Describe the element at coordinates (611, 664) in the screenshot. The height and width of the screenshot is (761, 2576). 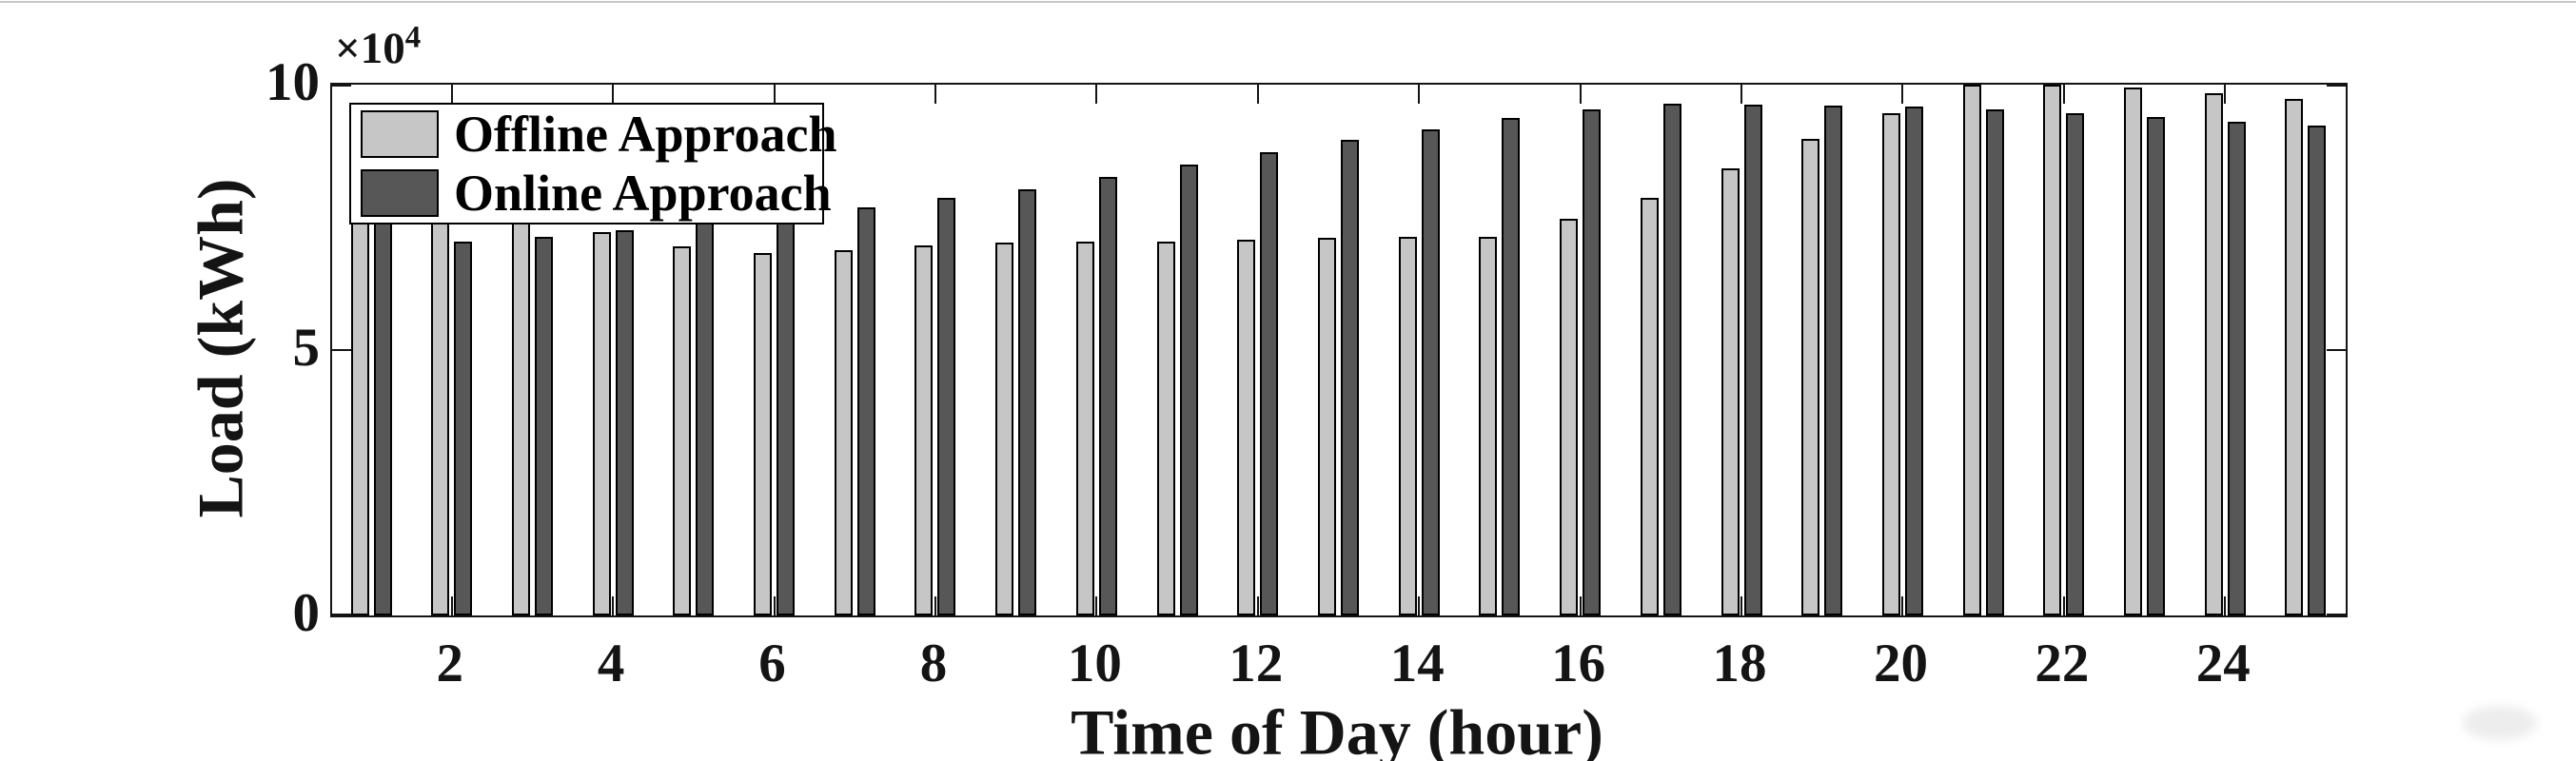
I see `x-tick-label: 4` at that location.